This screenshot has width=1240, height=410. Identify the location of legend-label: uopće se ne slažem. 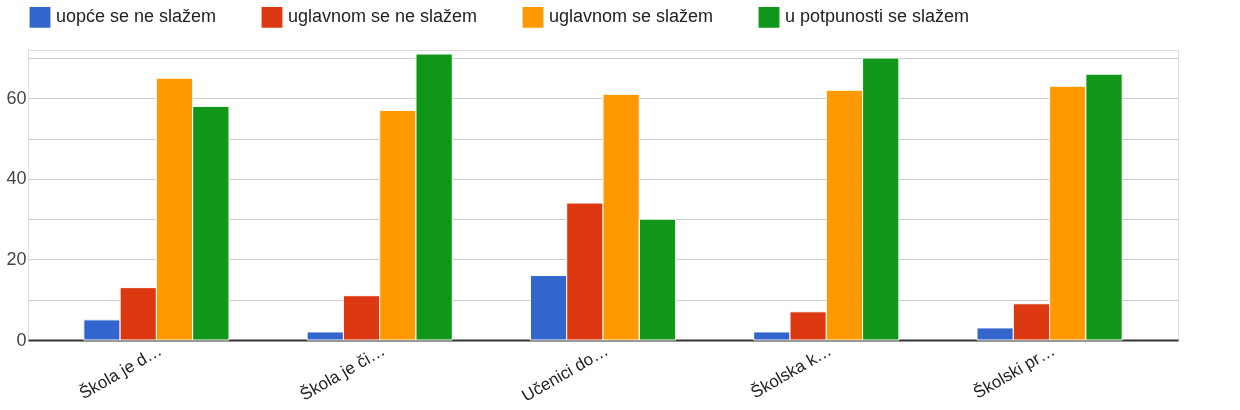
(136, 16).